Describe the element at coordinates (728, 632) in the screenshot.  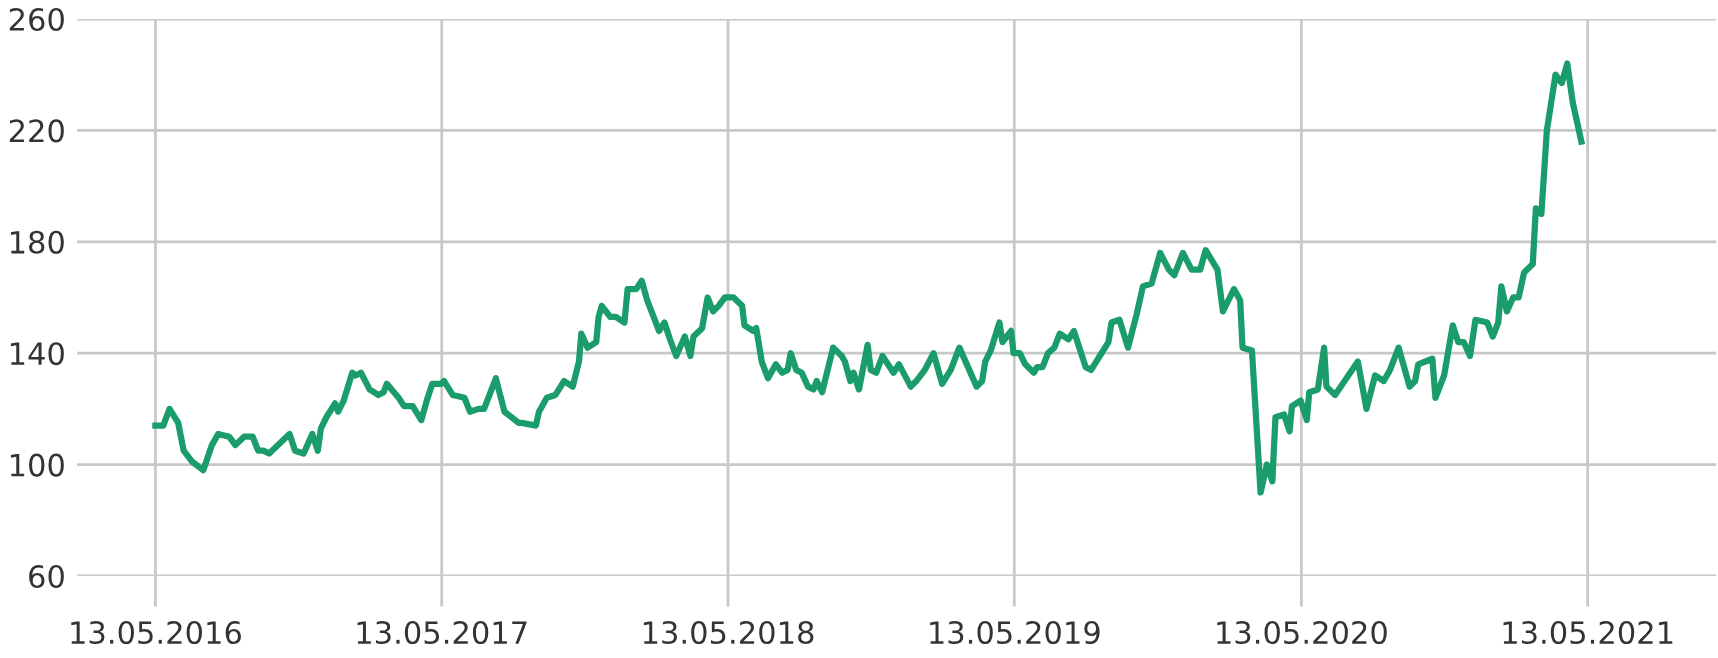
I see `x-tick-label: 13.05.2018` at that location.